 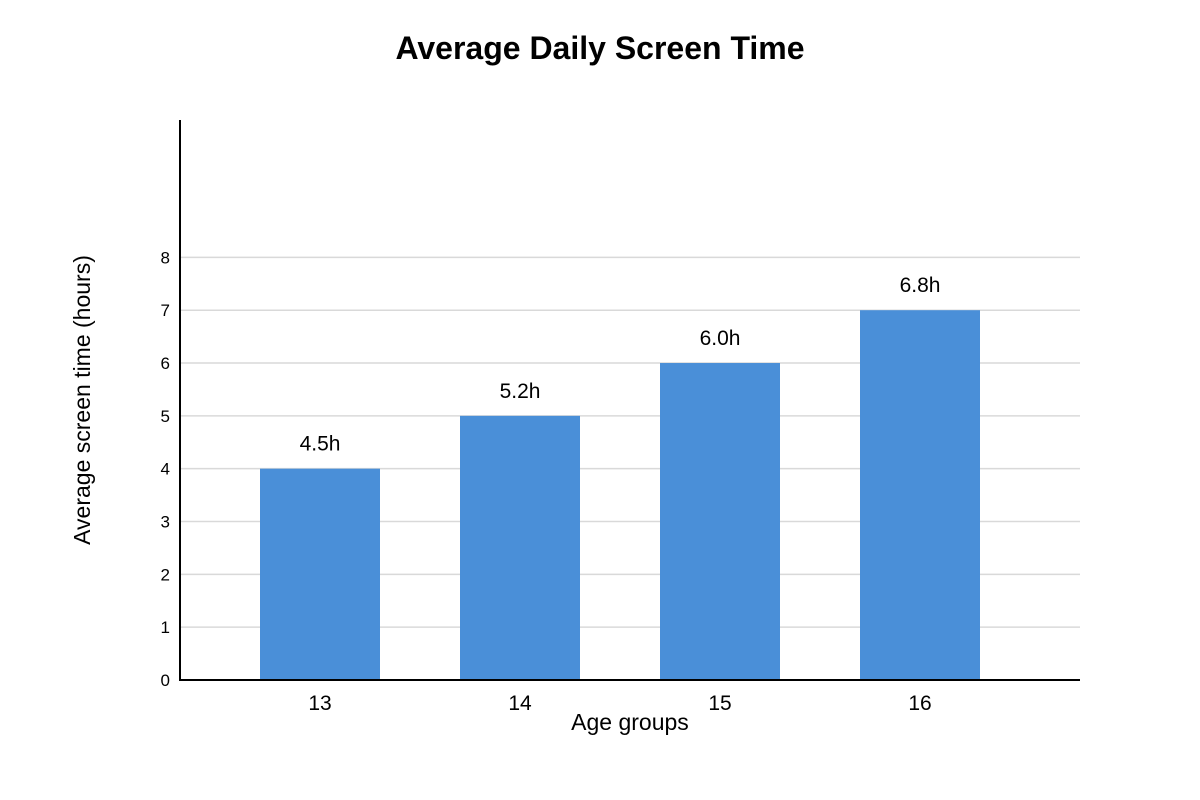 What do you see at coordinates (165, 310) in the screenshot?
I see `y-tick-label-7: 7` at bounding box center [165, 310].